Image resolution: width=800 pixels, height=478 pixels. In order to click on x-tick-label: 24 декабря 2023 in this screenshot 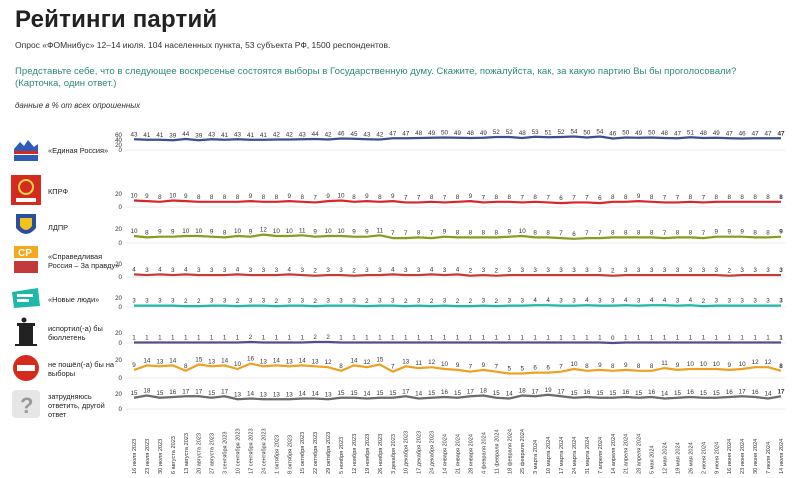, I will do `click(433, 452)`.